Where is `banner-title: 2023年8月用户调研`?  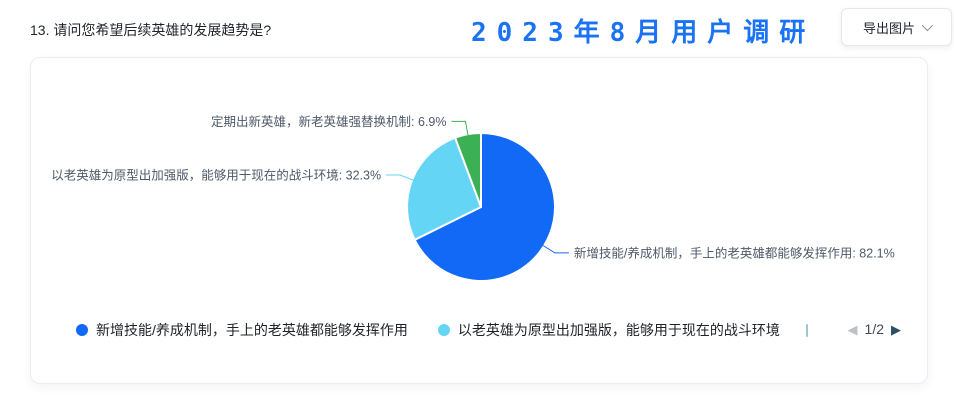
banner-title: 2023年8月用户调研 is located at coordinates (643, 33).